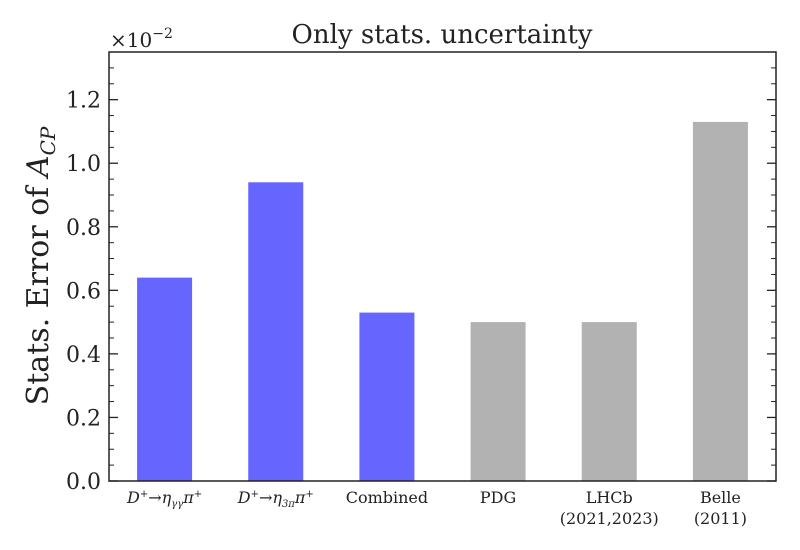  I want to click on x-tick-label-3: PDG, so click(498, 497).